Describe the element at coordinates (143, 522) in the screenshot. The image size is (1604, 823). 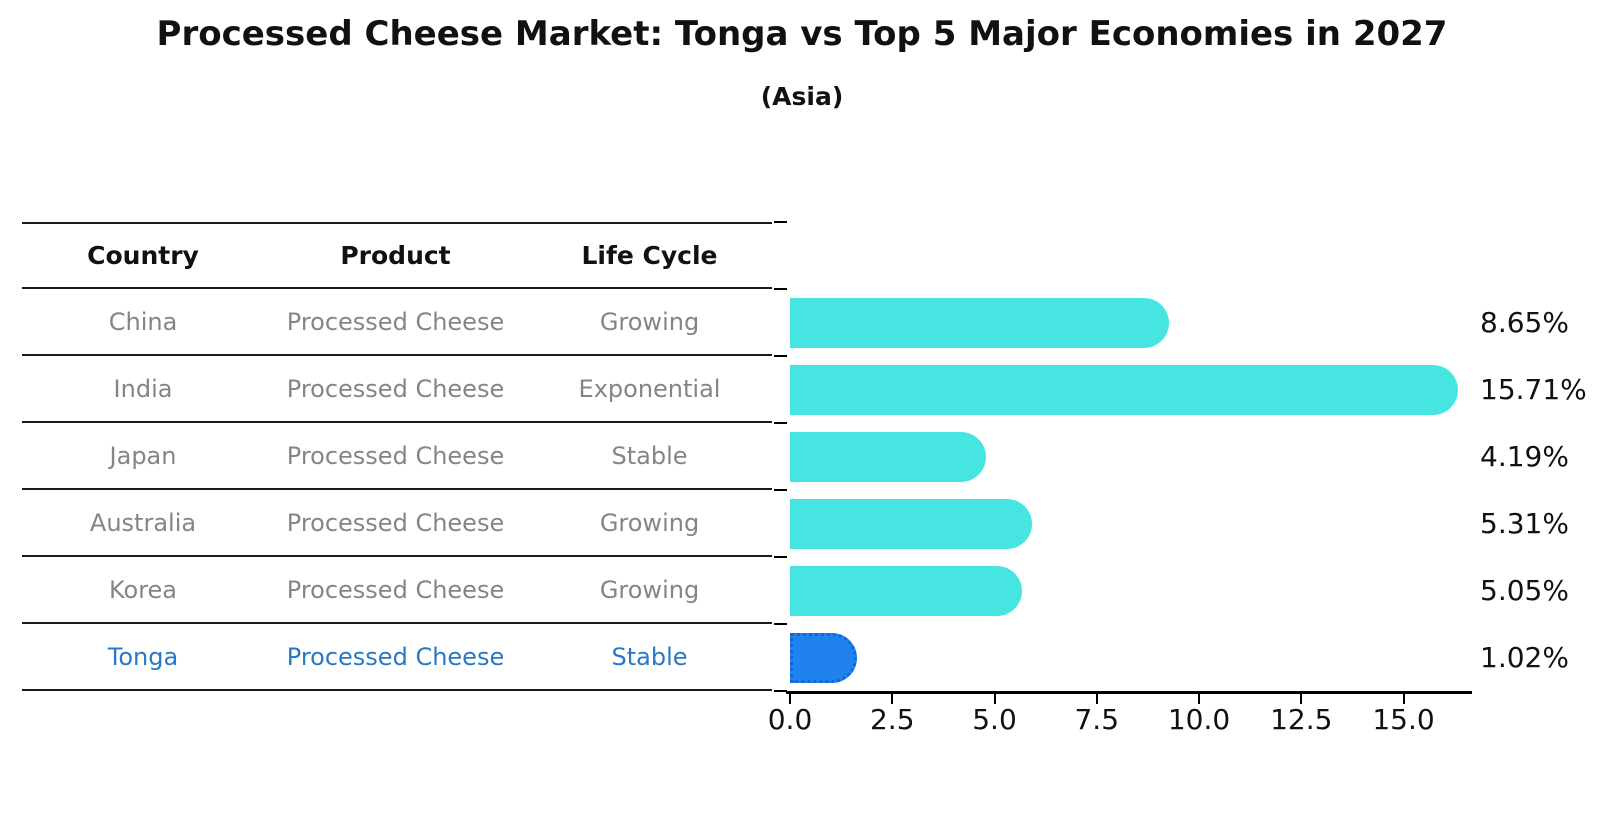
I see `cell-country: Australia` at that location.